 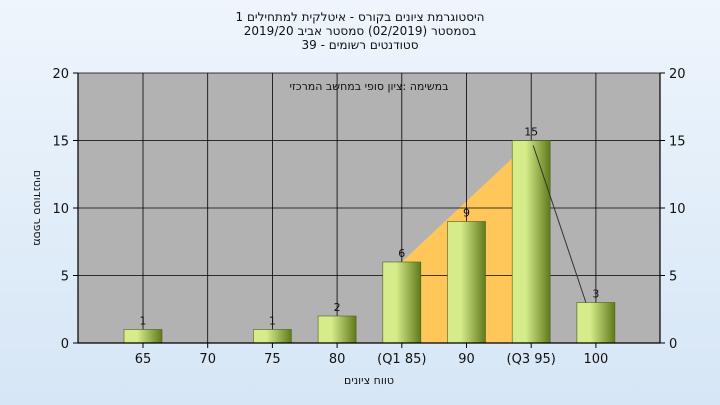 I want to click on y-tick-label-left-3: 15, so click(x=60, y=142).